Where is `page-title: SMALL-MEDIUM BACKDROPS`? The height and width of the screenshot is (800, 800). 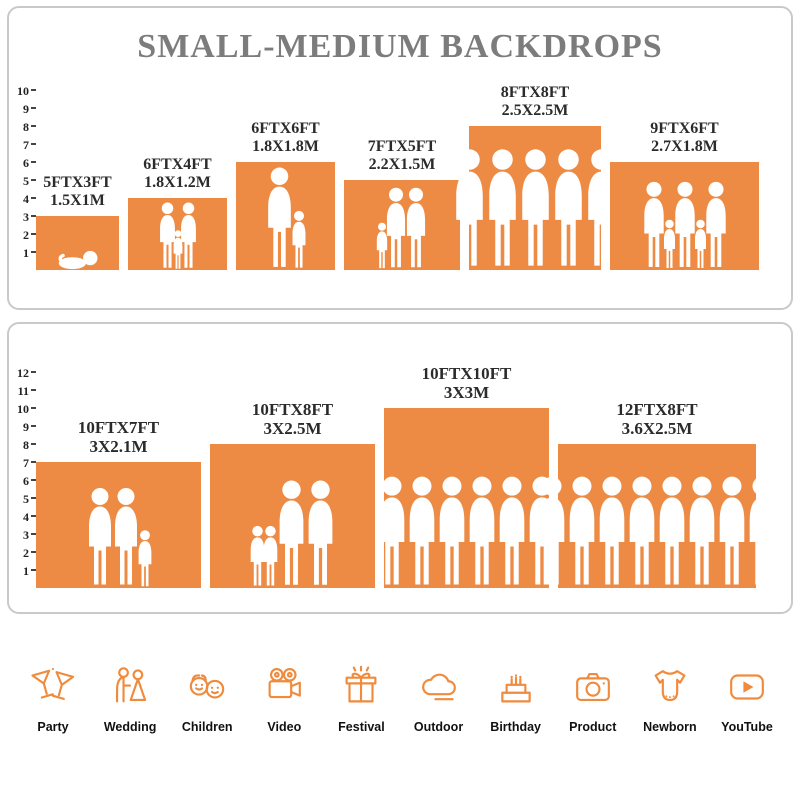
page-title: SMALL-MEDIUM BACKDROPS is located at coordinates (400, 46).